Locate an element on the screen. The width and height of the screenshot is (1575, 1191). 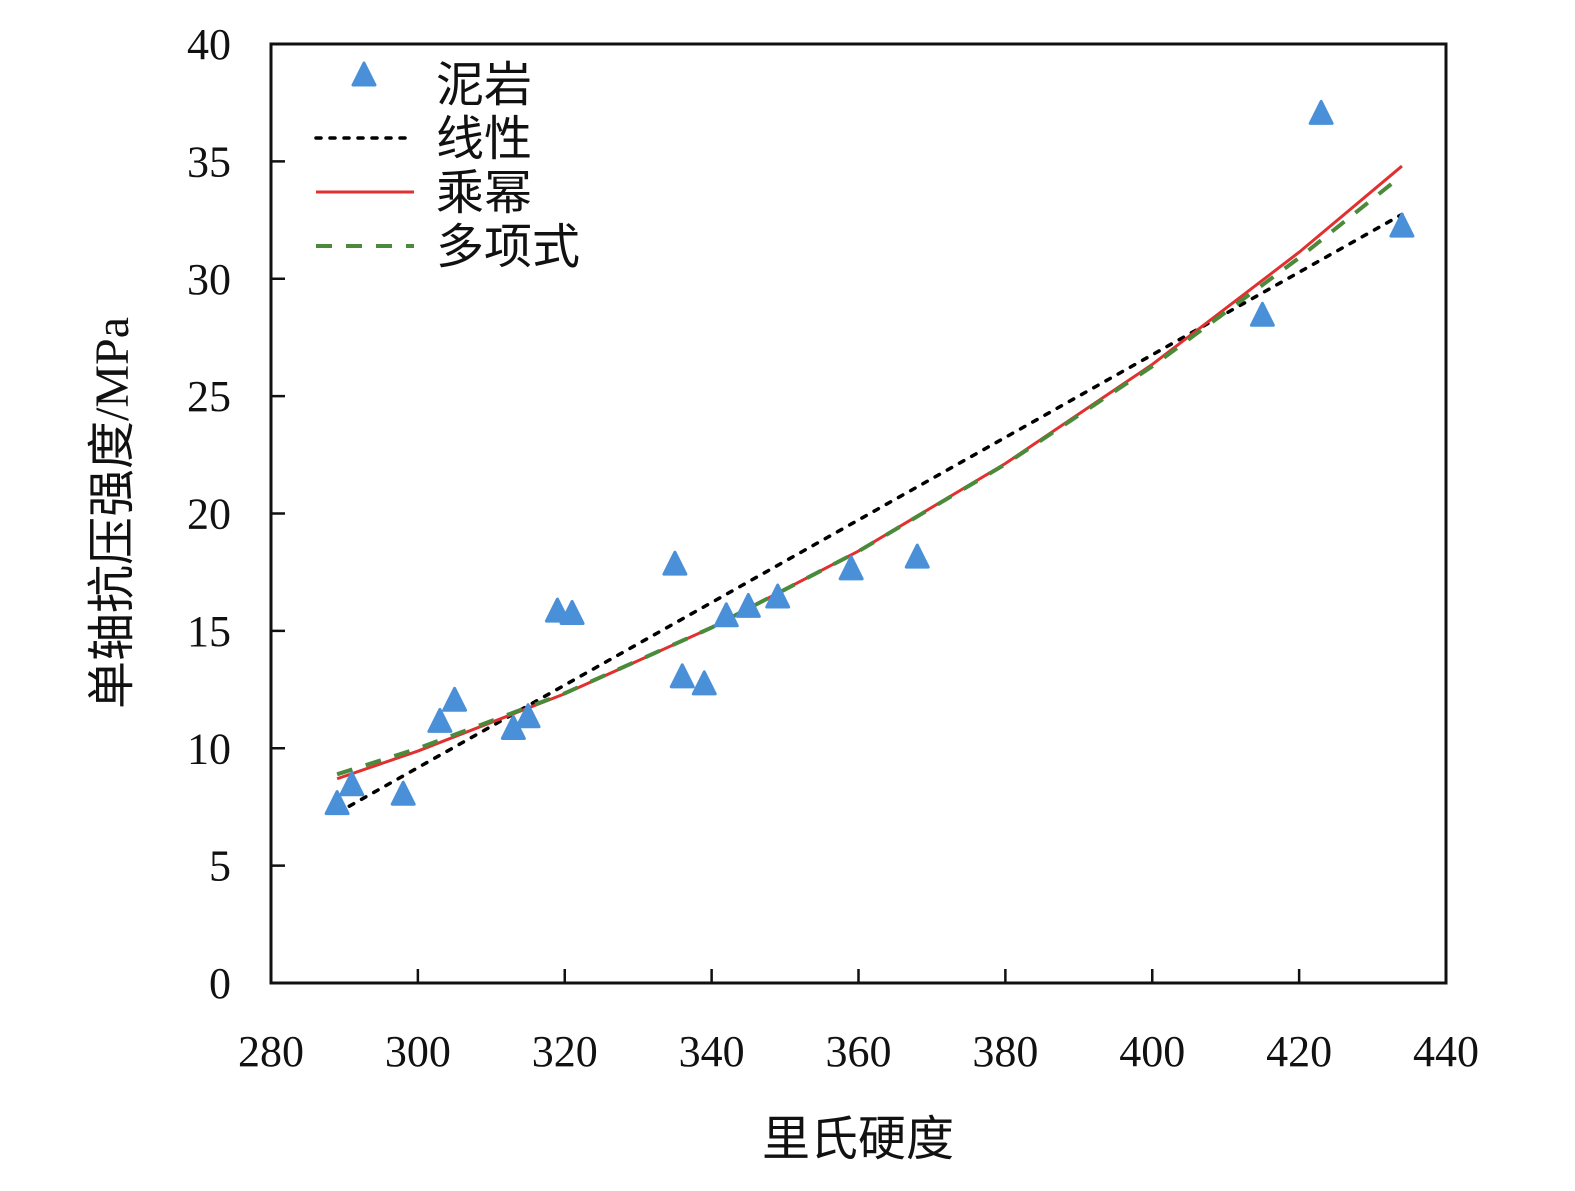
legend-label: 多项式 is located at coordinates (508, 247).